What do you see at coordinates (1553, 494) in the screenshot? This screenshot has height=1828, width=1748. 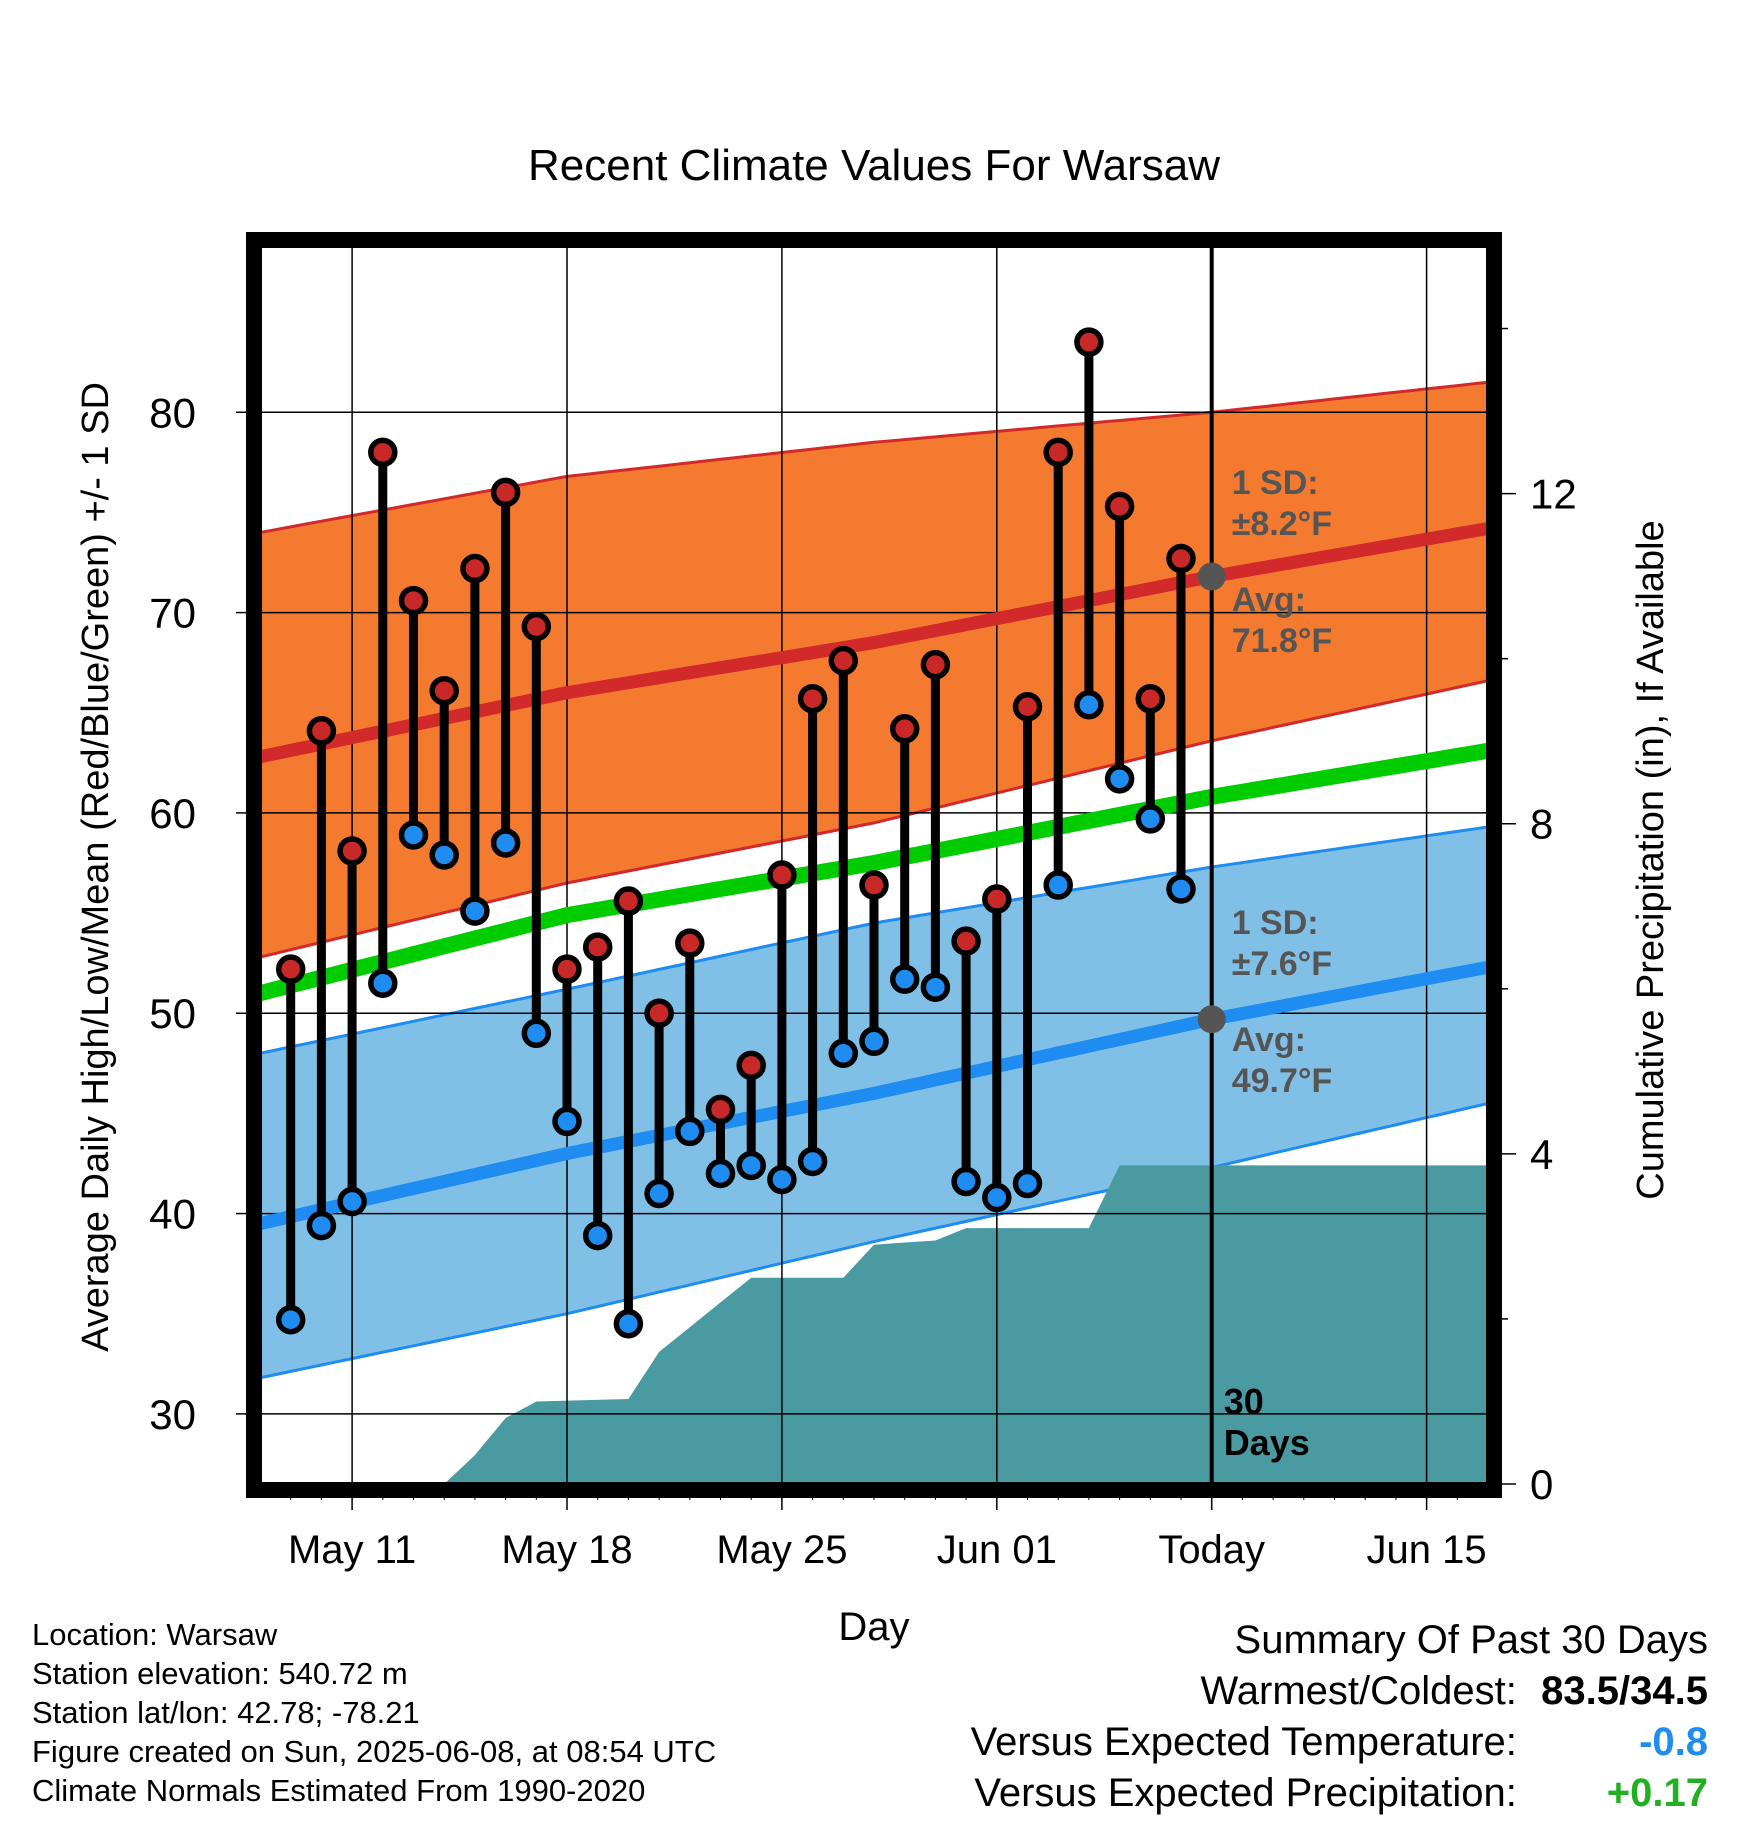 I see `y2-tick-label: 12` at bounding box center [1553, 494].